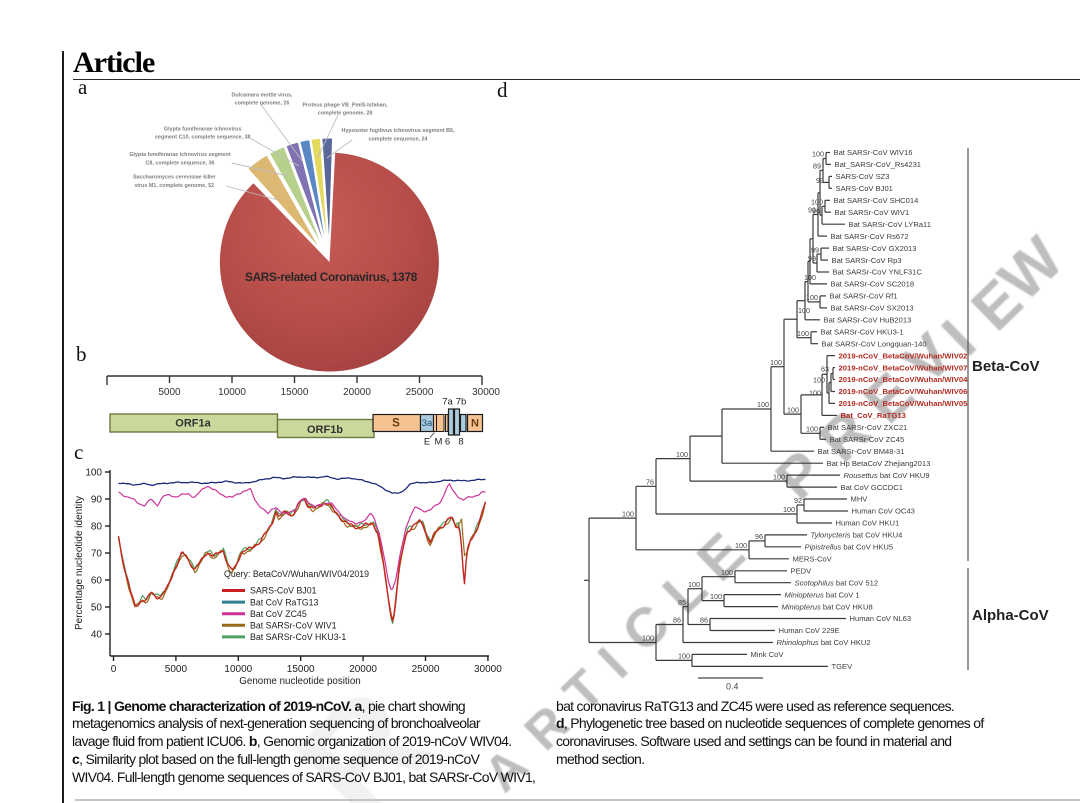  Describe the element at coordinates (396, 424) in the screenshot. I see `svg-text: S` at that location.